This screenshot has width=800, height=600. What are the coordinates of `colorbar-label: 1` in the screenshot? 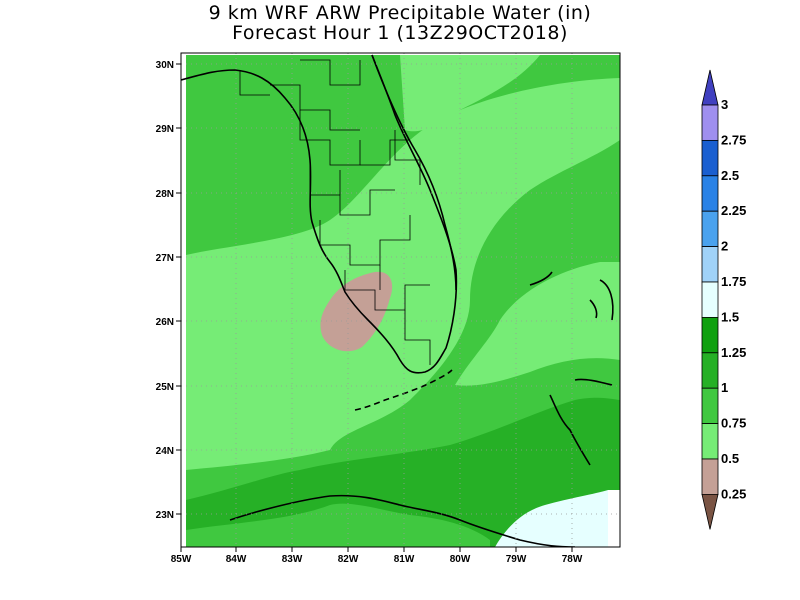 It's located at (724, 387).